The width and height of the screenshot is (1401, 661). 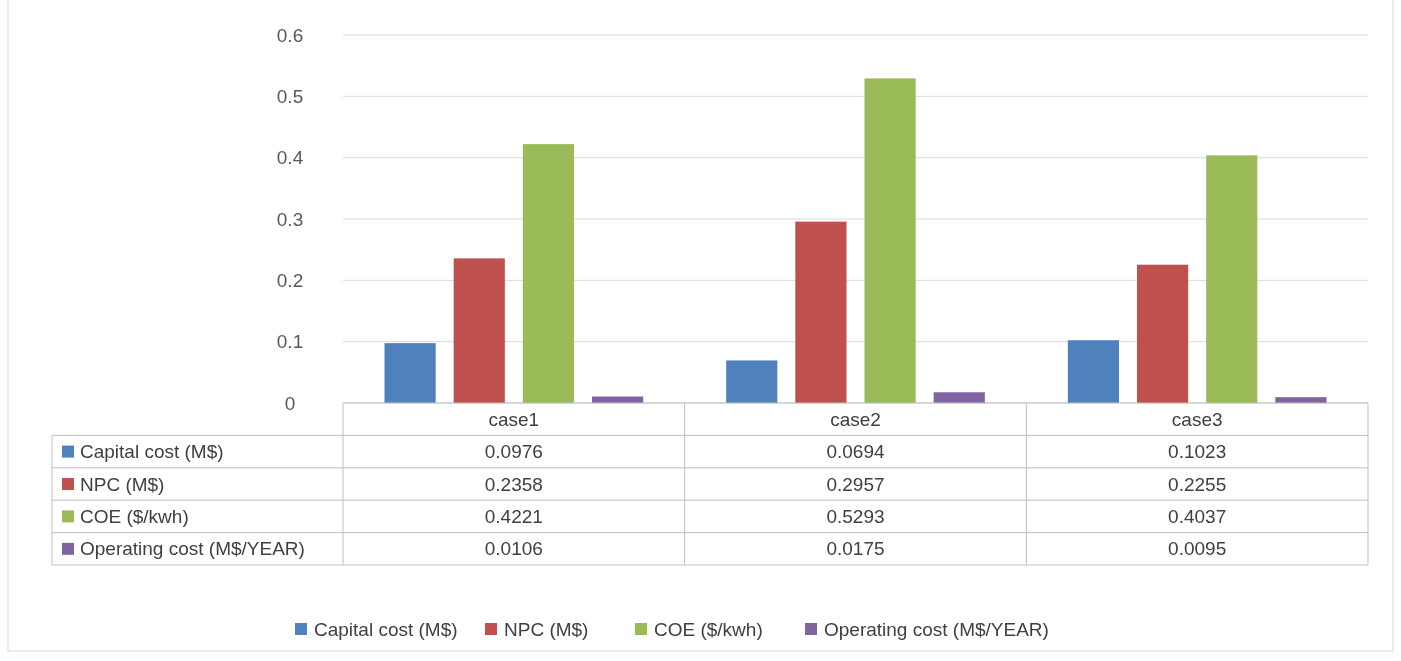 What do you see at coordinates (122, 484) in the screenshot?
I see `text: NPC (M$)` at bounding box center [122, 484].